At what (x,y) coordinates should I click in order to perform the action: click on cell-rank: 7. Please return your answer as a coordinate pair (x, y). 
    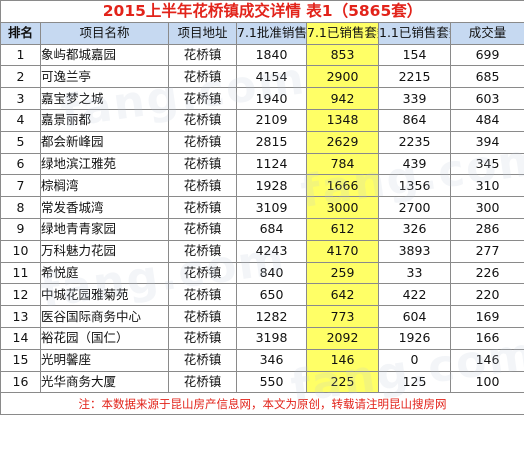
    Looking at the image, I should click on (20, 186).